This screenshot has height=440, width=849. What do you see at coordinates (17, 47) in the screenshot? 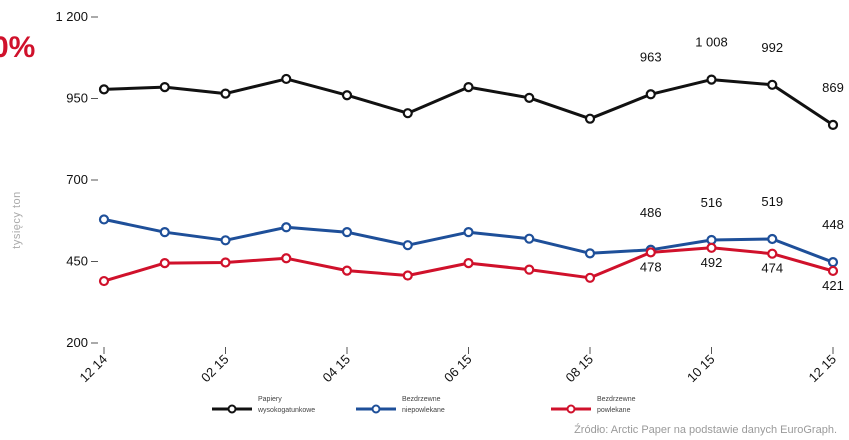
I see `headline-percent: 0%` at bounding box center [17, 47].